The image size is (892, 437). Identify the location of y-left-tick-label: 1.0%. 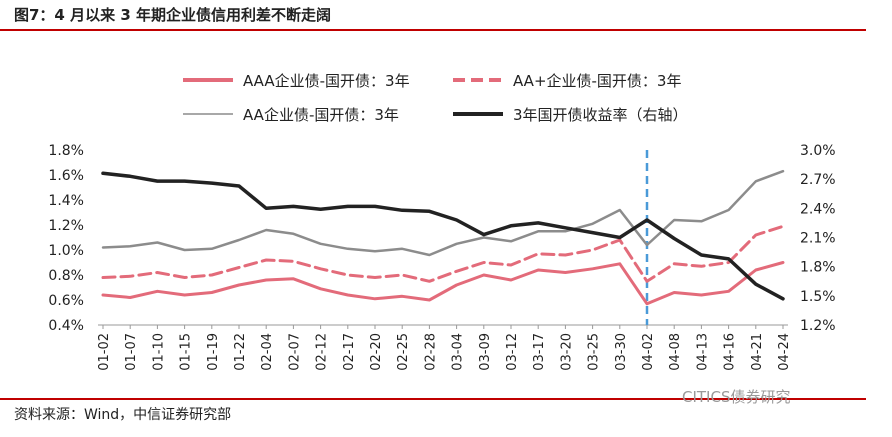
(66, 251).